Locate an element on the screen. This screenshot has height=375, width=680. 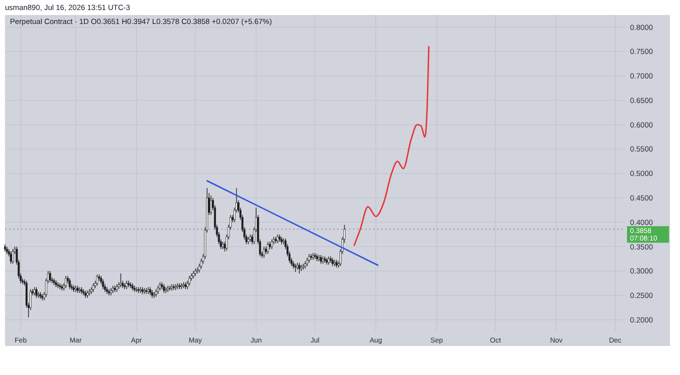
line-series is located at coordinates (392, 146).